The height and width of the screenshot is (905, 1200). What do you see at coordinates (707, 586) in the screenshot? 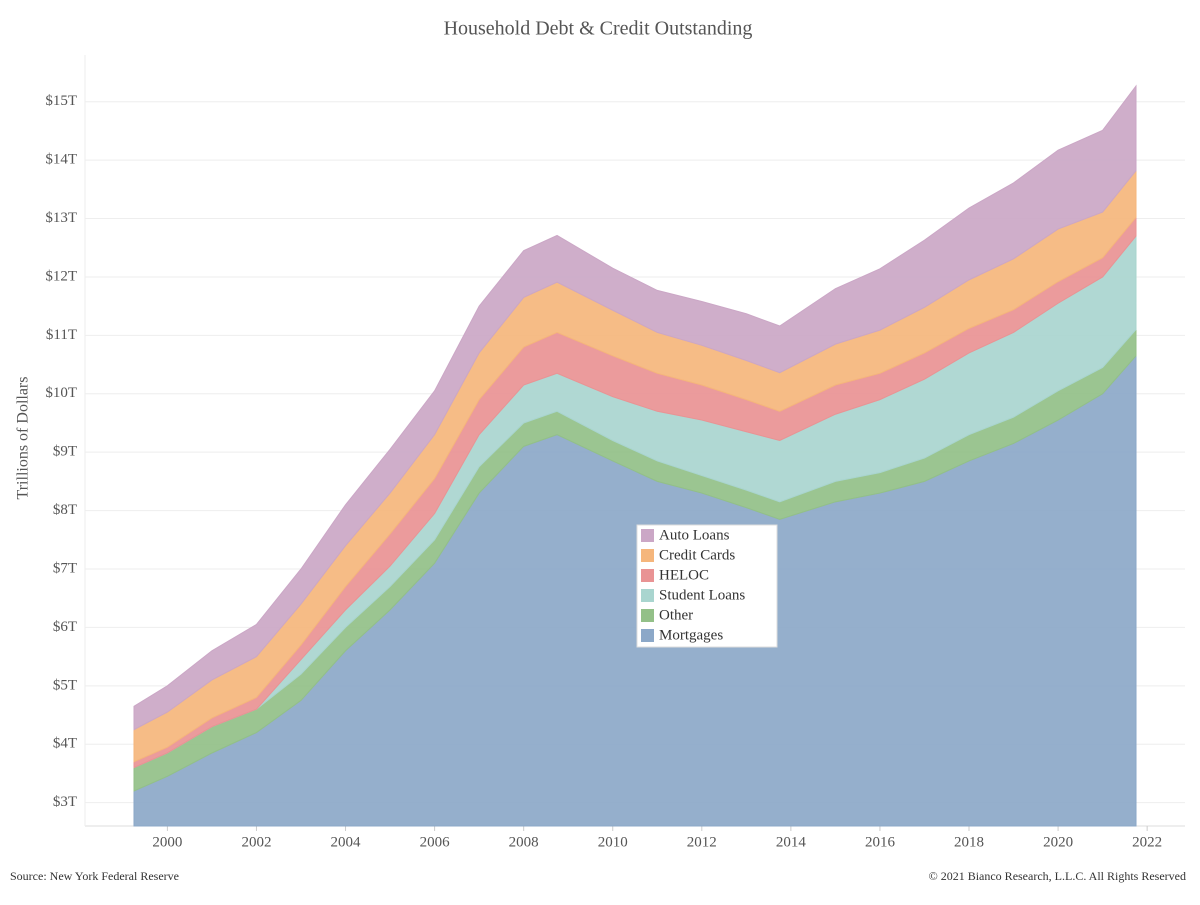
I see `legend-box` at bounding box center [707, 586].